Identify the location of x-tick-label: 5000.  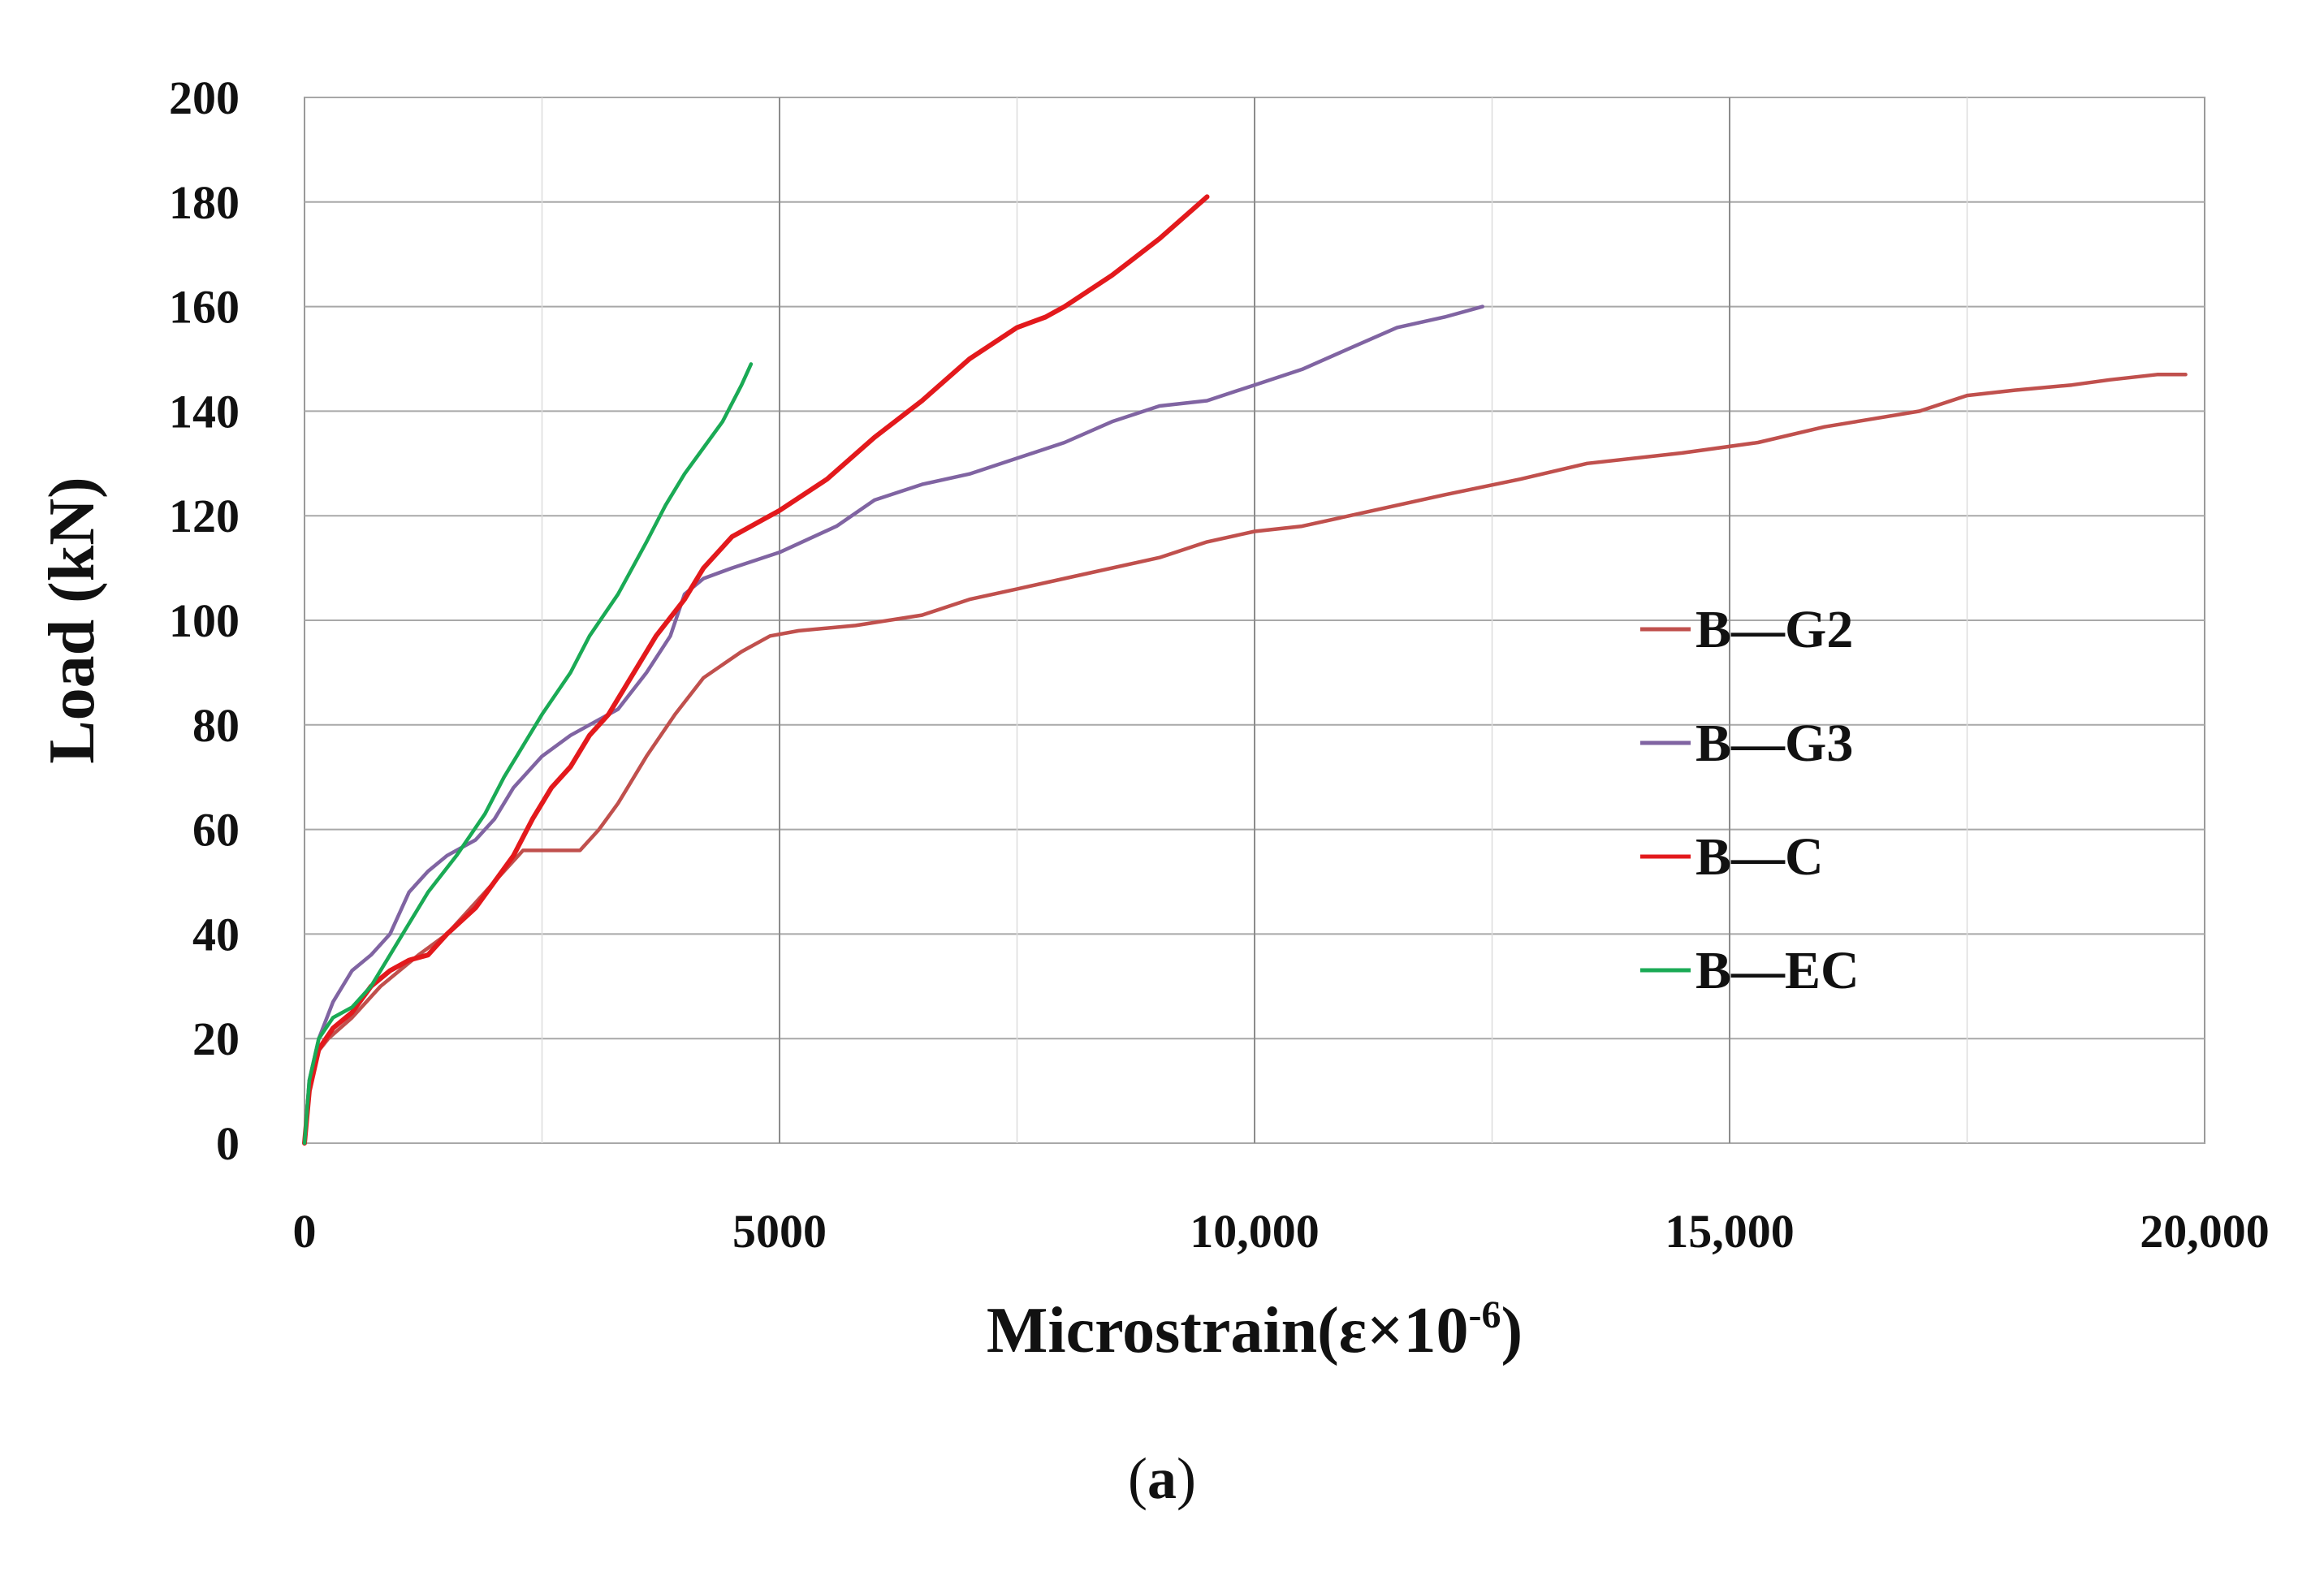
(779, 1231).